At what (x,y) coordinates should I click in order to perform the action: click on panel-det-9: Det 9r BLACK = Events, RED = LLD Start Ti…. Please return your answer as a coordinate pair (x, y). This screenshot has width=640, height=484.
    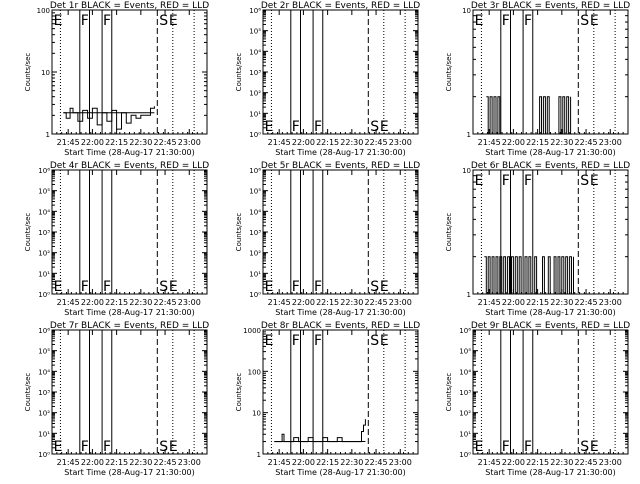
    Looking at the image, I should click on (537, 399).